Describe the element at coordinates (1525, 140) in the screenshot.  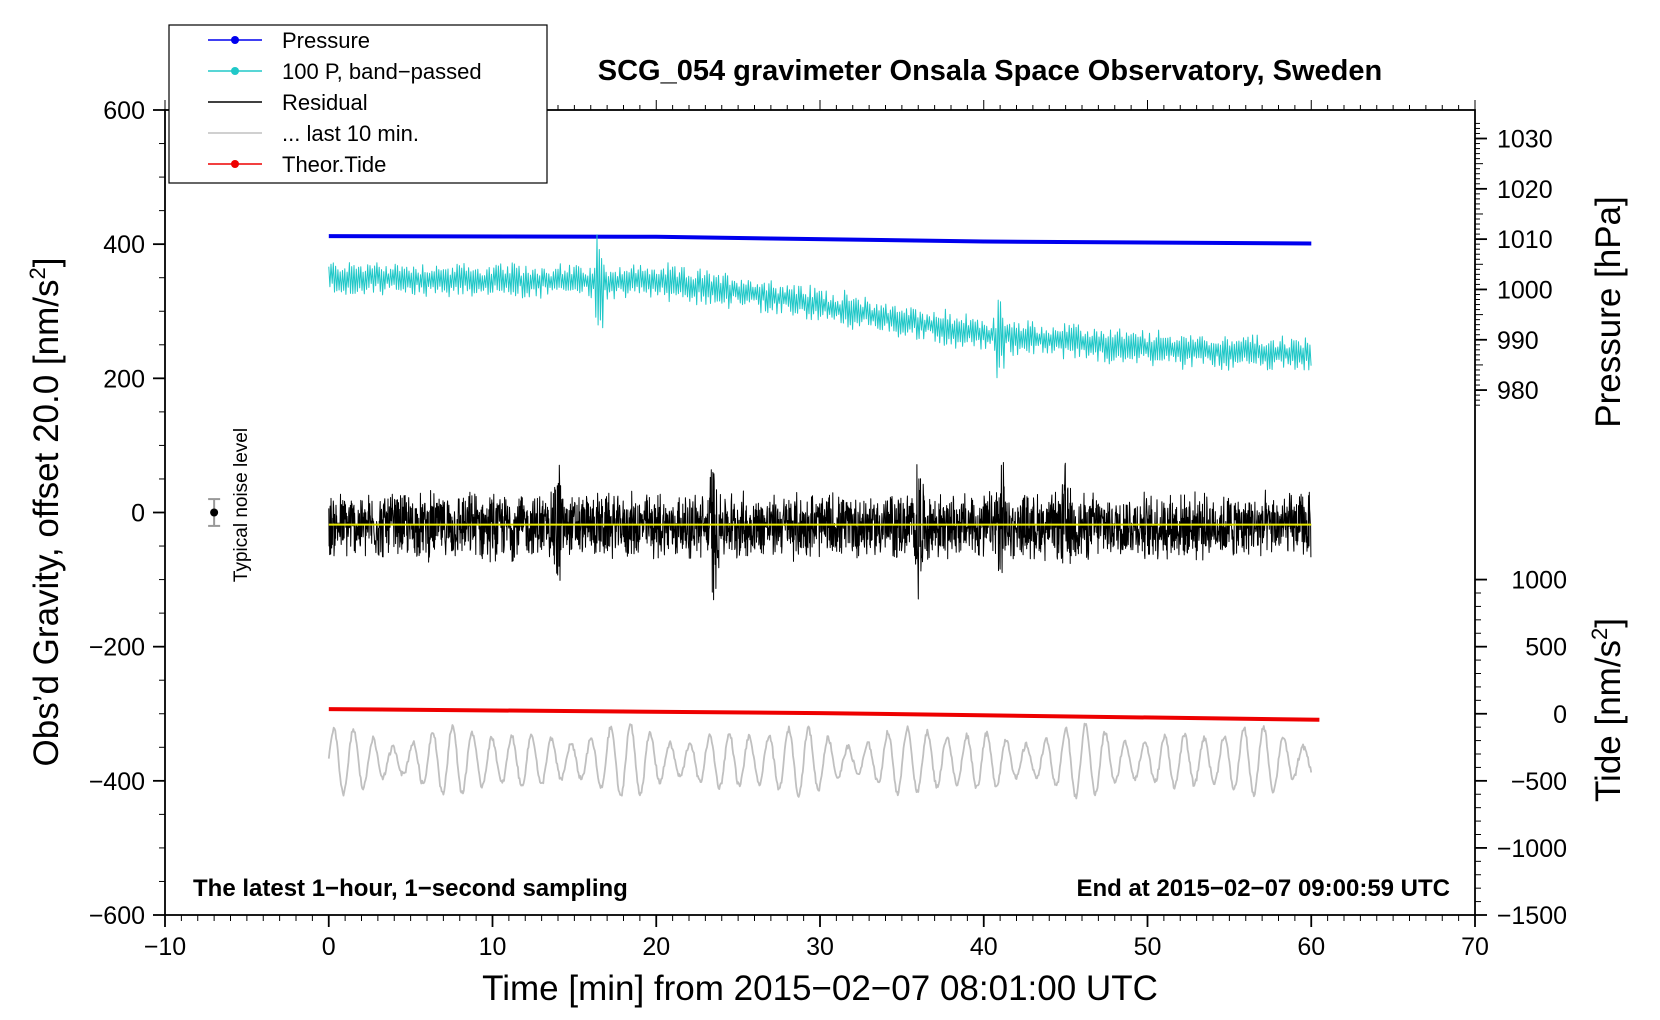
I see `pressure-tick-label: 1030` at that location.